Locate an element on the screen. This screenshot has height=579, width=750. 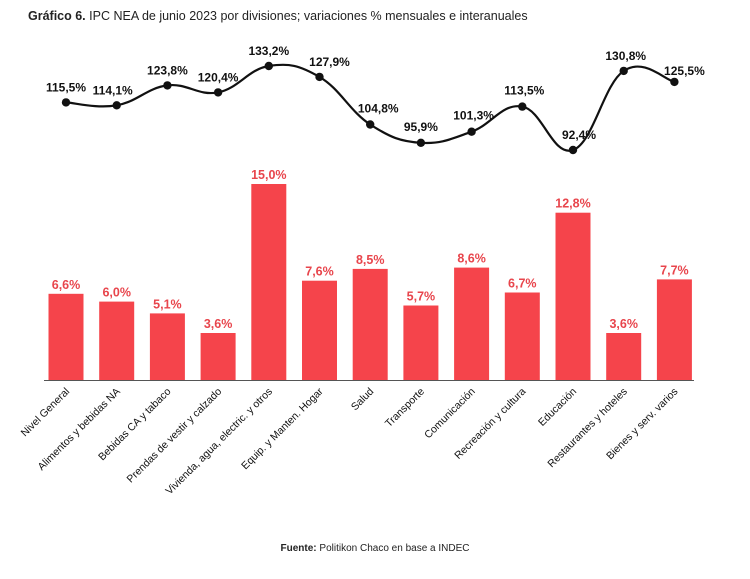
bar-label-8: 8,6% is located at coordinates (471, 259).